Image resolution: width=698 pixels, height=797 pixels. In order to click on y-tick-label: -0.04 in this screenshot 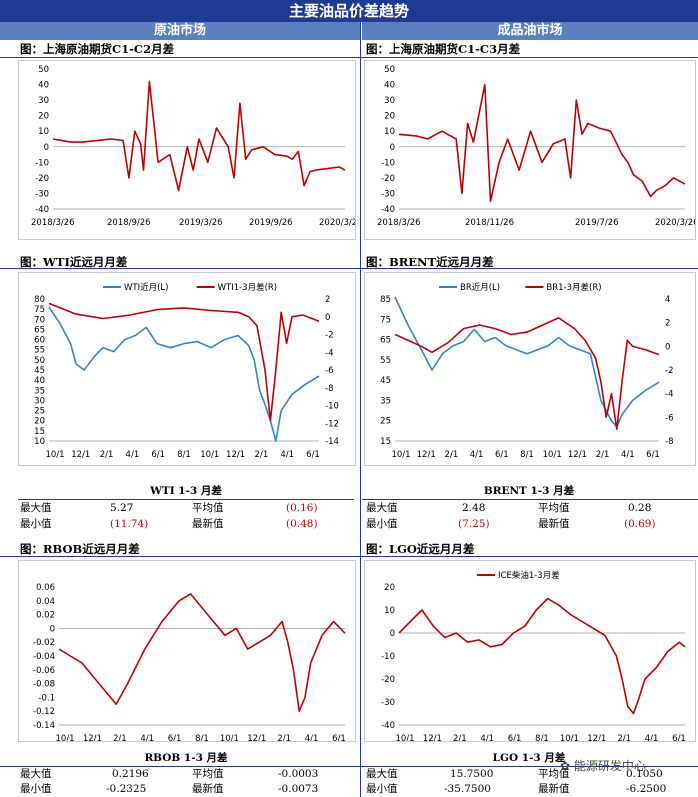, I will do `click(44, 657)`.